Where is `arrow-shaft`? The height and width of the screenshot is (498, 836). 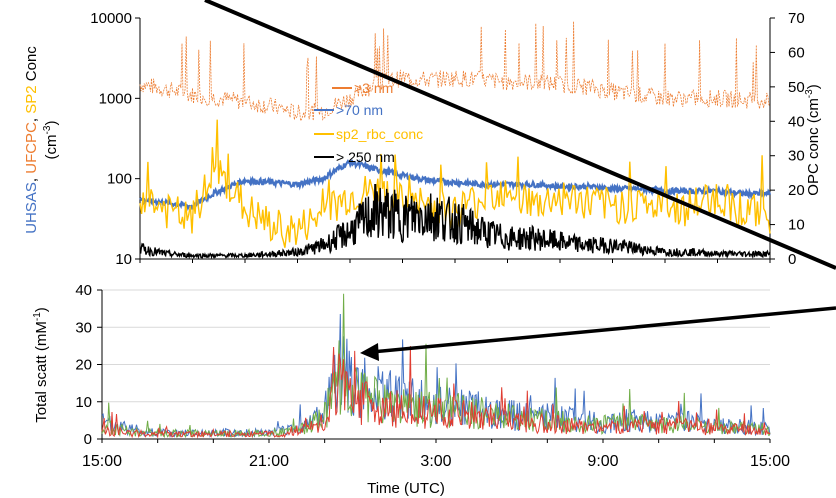
arrow-shaft is located at coordinates (603, 330).